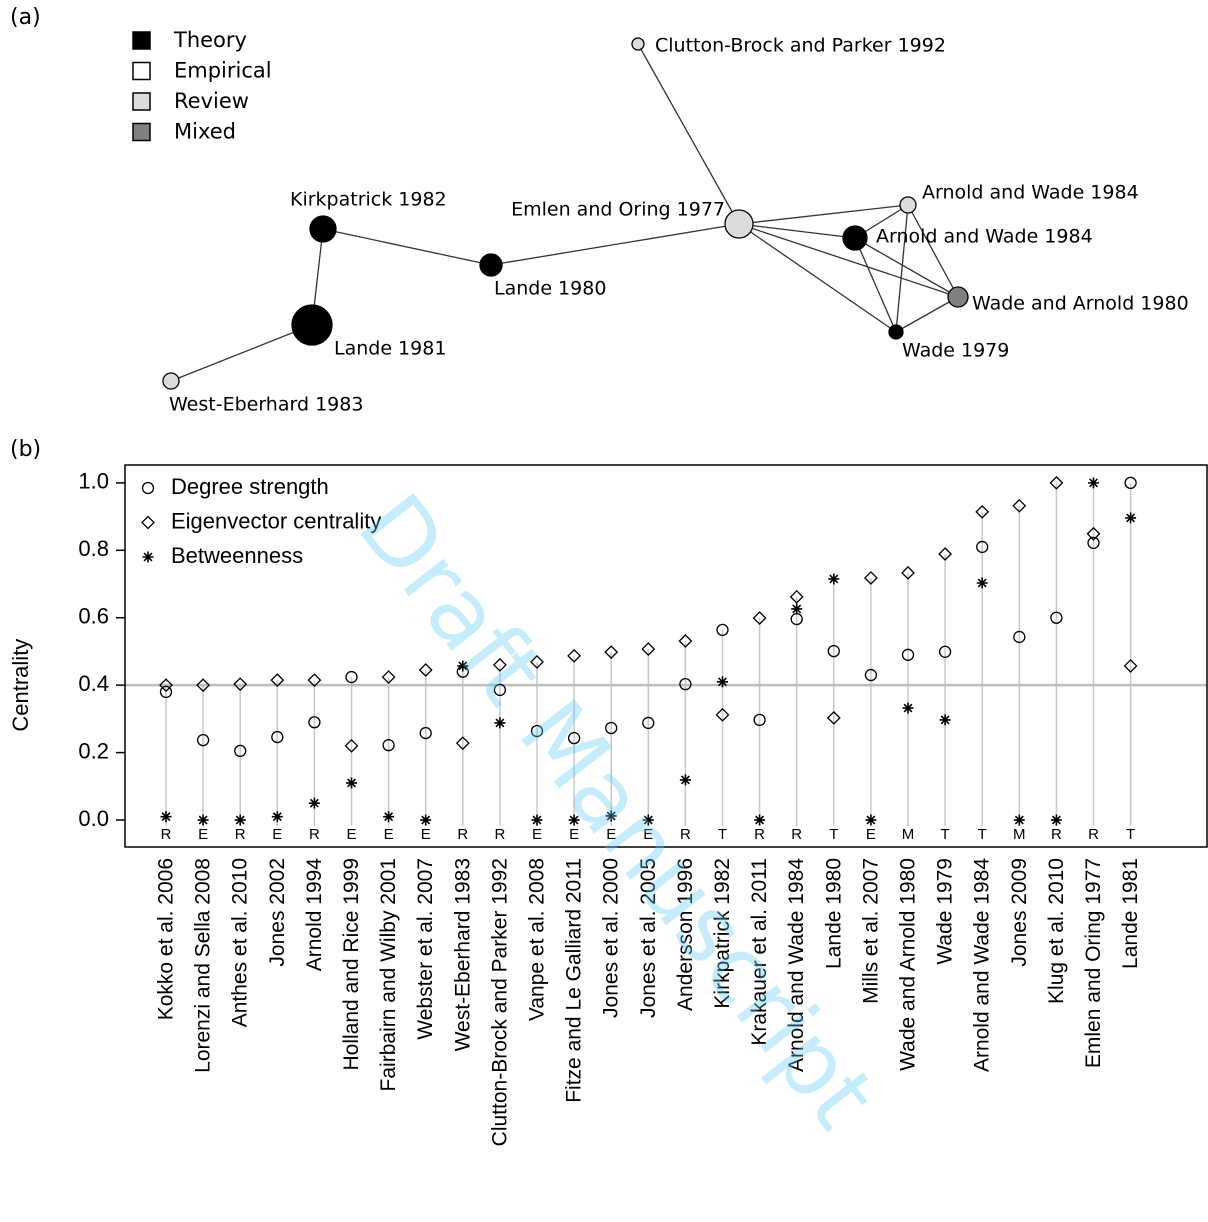 Image resolution: width=1208 pixels, height=1222 pixels. I want to click on legend-label: Degree strength, so click(250, 486).